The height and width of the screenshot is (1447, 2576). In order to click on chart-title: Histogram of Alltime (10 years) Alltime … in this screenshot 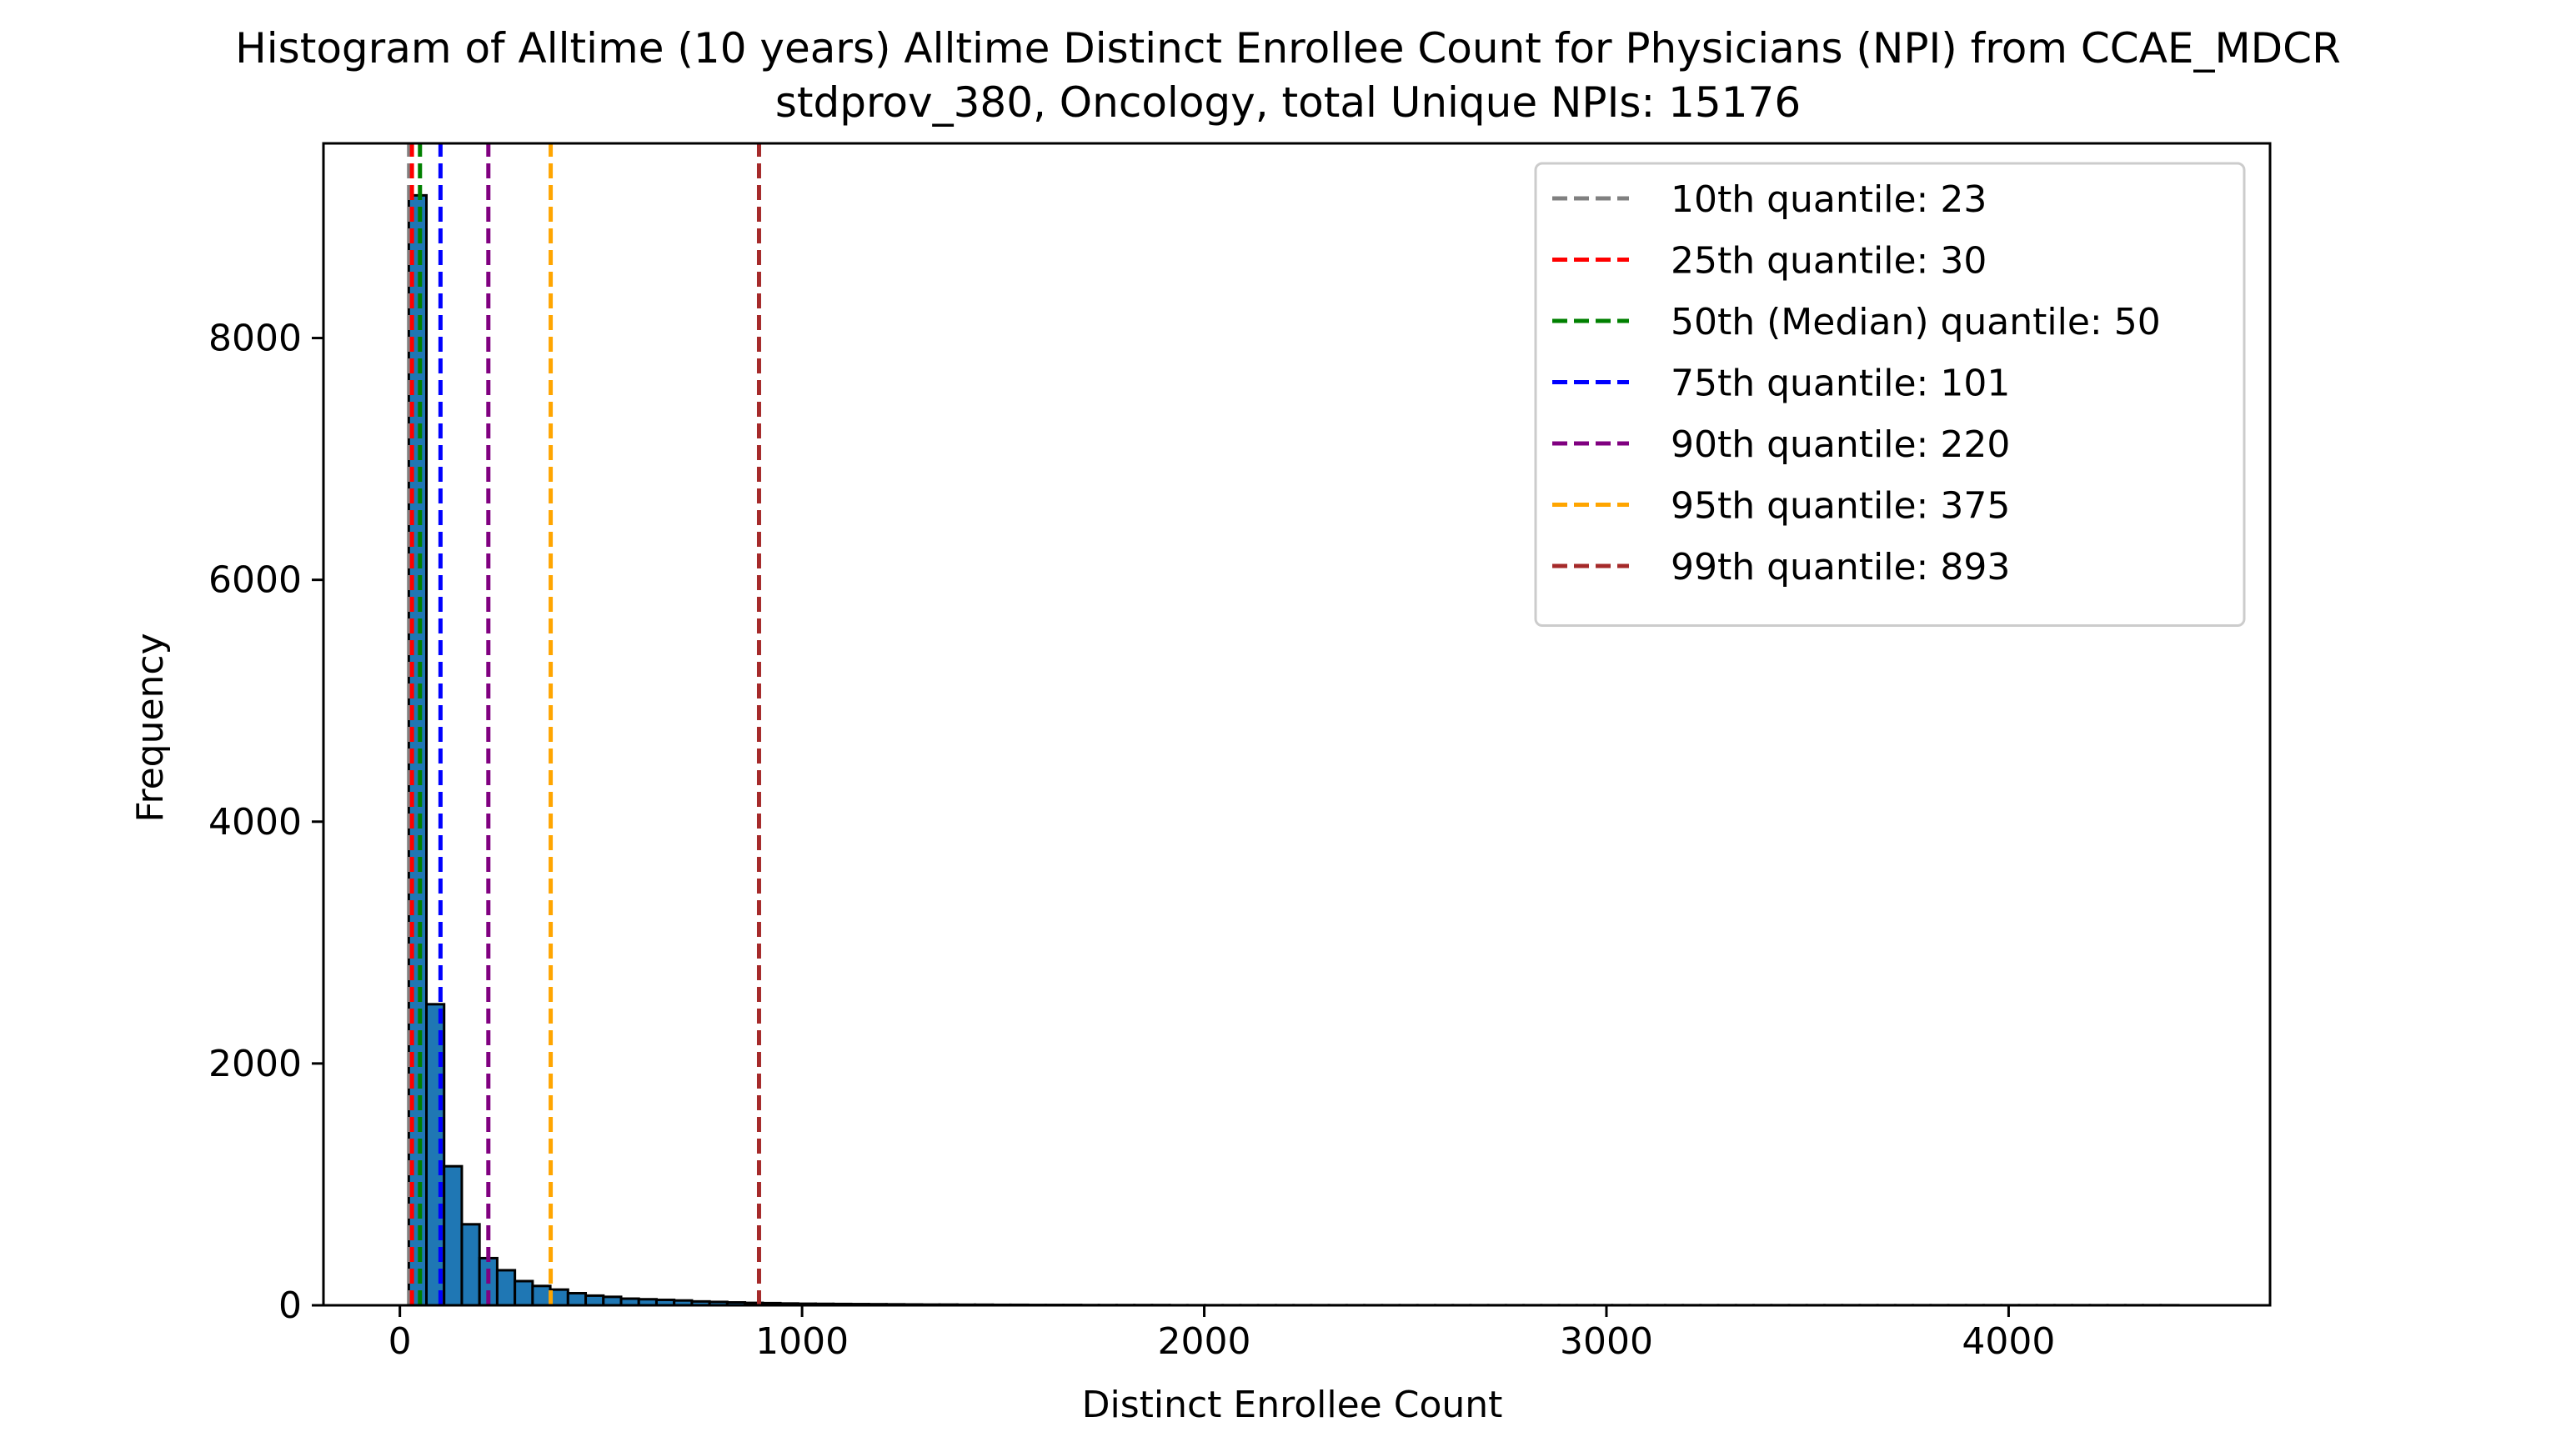, I will do `click(1288, 48)`.